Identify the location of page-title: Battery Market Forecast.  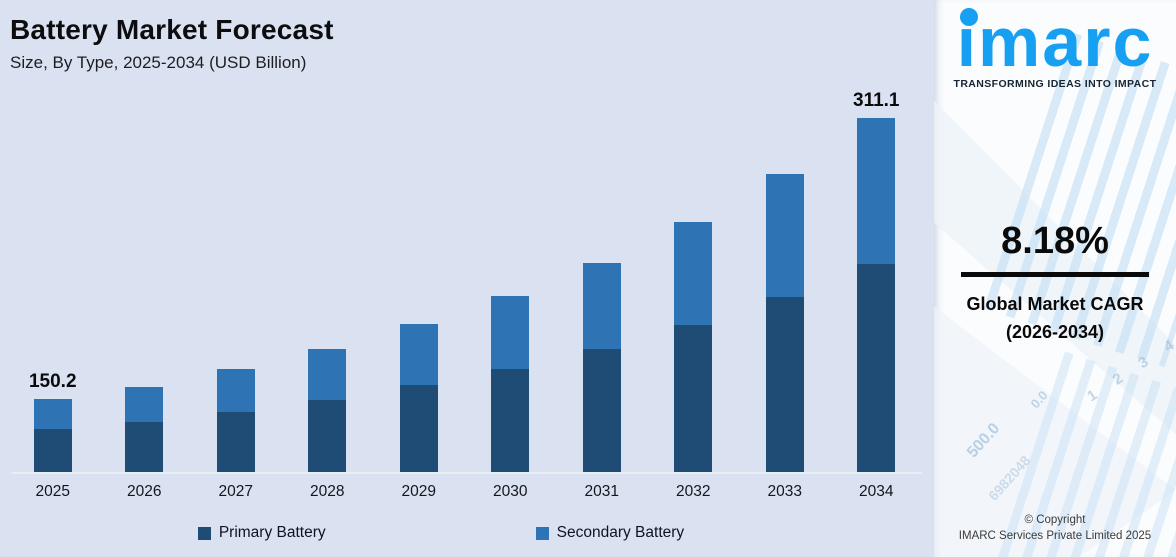
(172, 29).